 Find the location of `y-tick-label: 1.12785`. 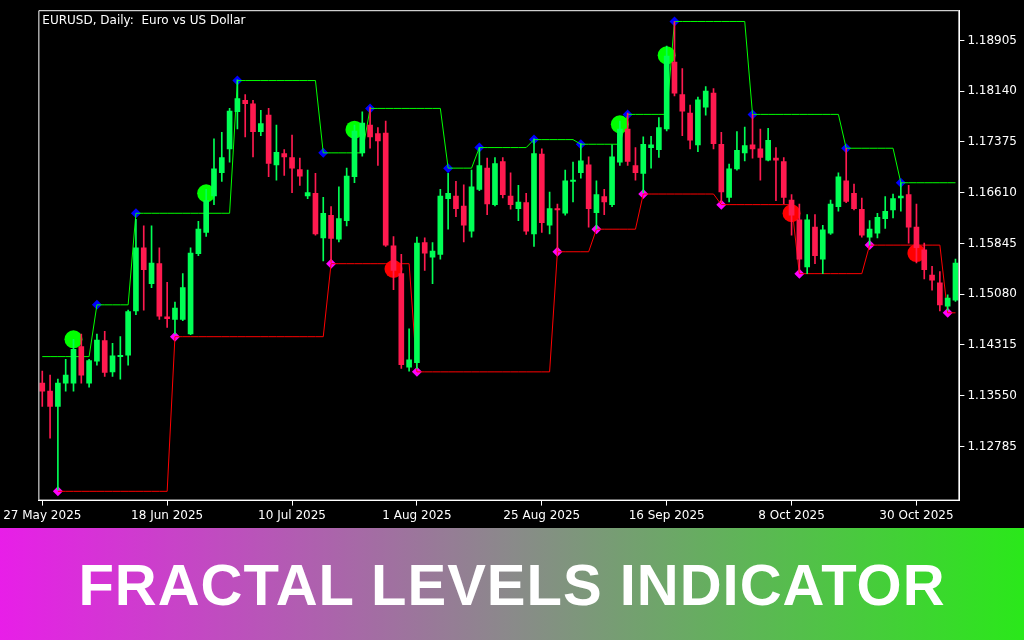

y-tick-label: 1.12785 is located at coordinates (992, 445).